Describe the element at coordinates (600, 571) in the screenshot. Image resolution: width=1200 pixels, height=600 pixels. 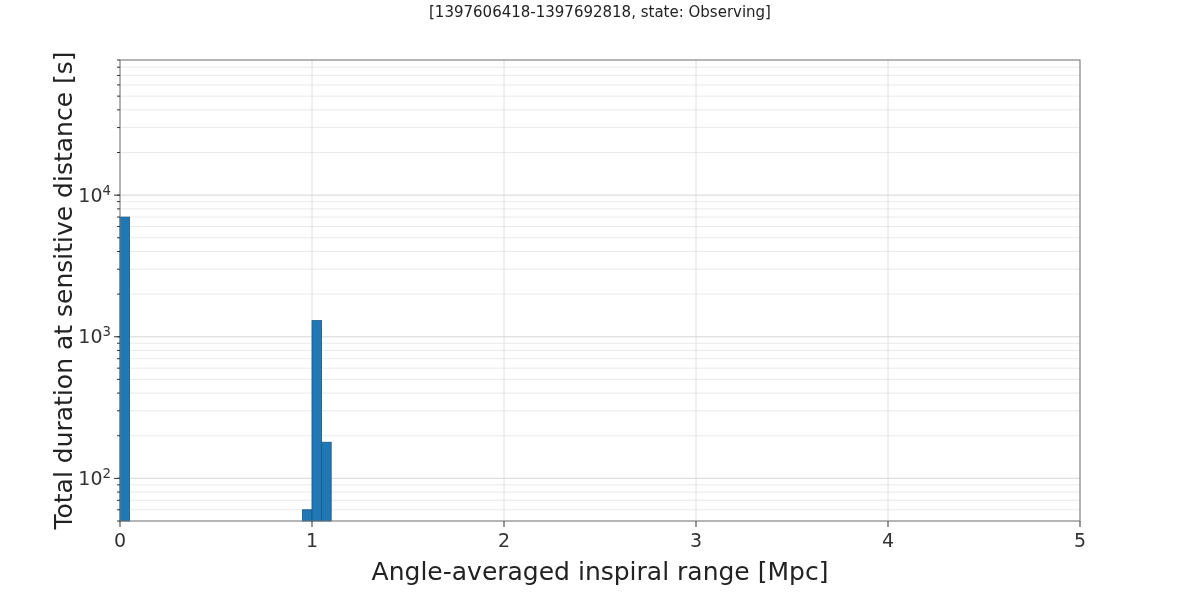
I see `x-axis-title: Angle-averaged inspiral range [Mpc]` at that location.